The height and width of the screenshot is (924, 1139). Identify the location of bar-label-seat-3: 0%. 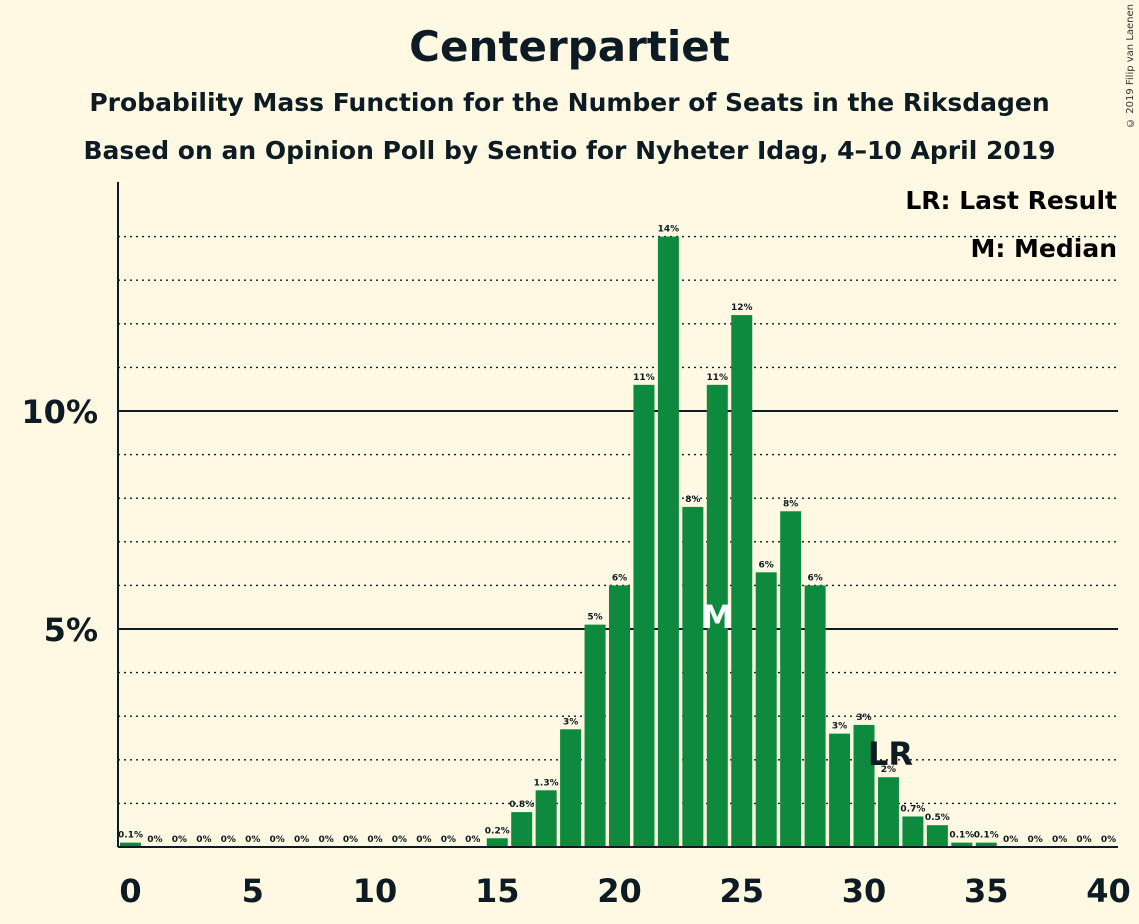
(203, 840).